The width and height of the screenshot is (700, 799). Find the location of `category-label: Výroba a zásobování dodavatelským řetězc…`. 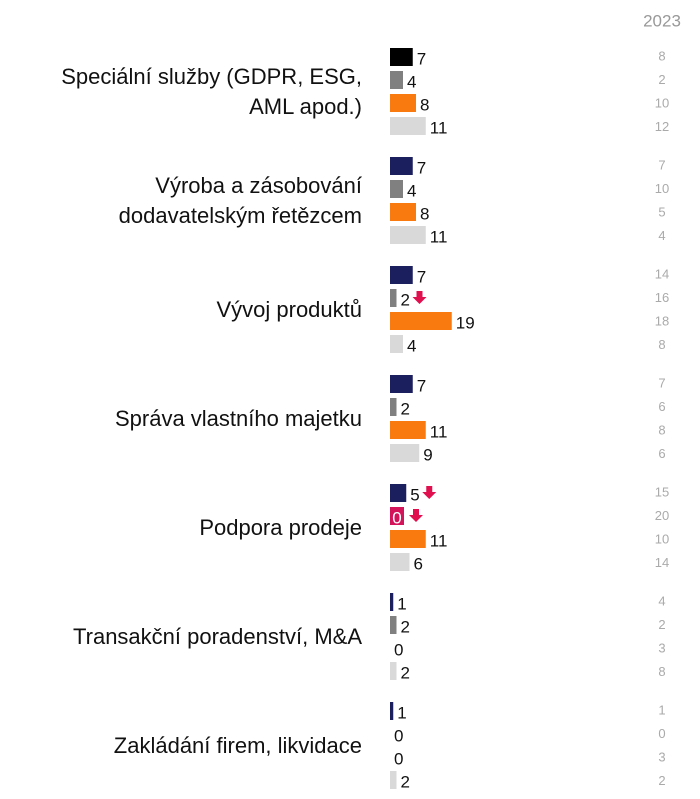

category-label: Výroba a zásobování dodavatelským řetězc… is located at coordinates (240, 200).